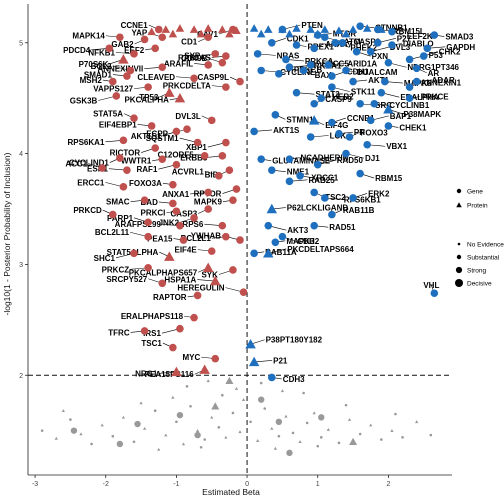 The height and width of the screenshot is (504, 504). I want to click on legend-shape-key, so click(459, 191).